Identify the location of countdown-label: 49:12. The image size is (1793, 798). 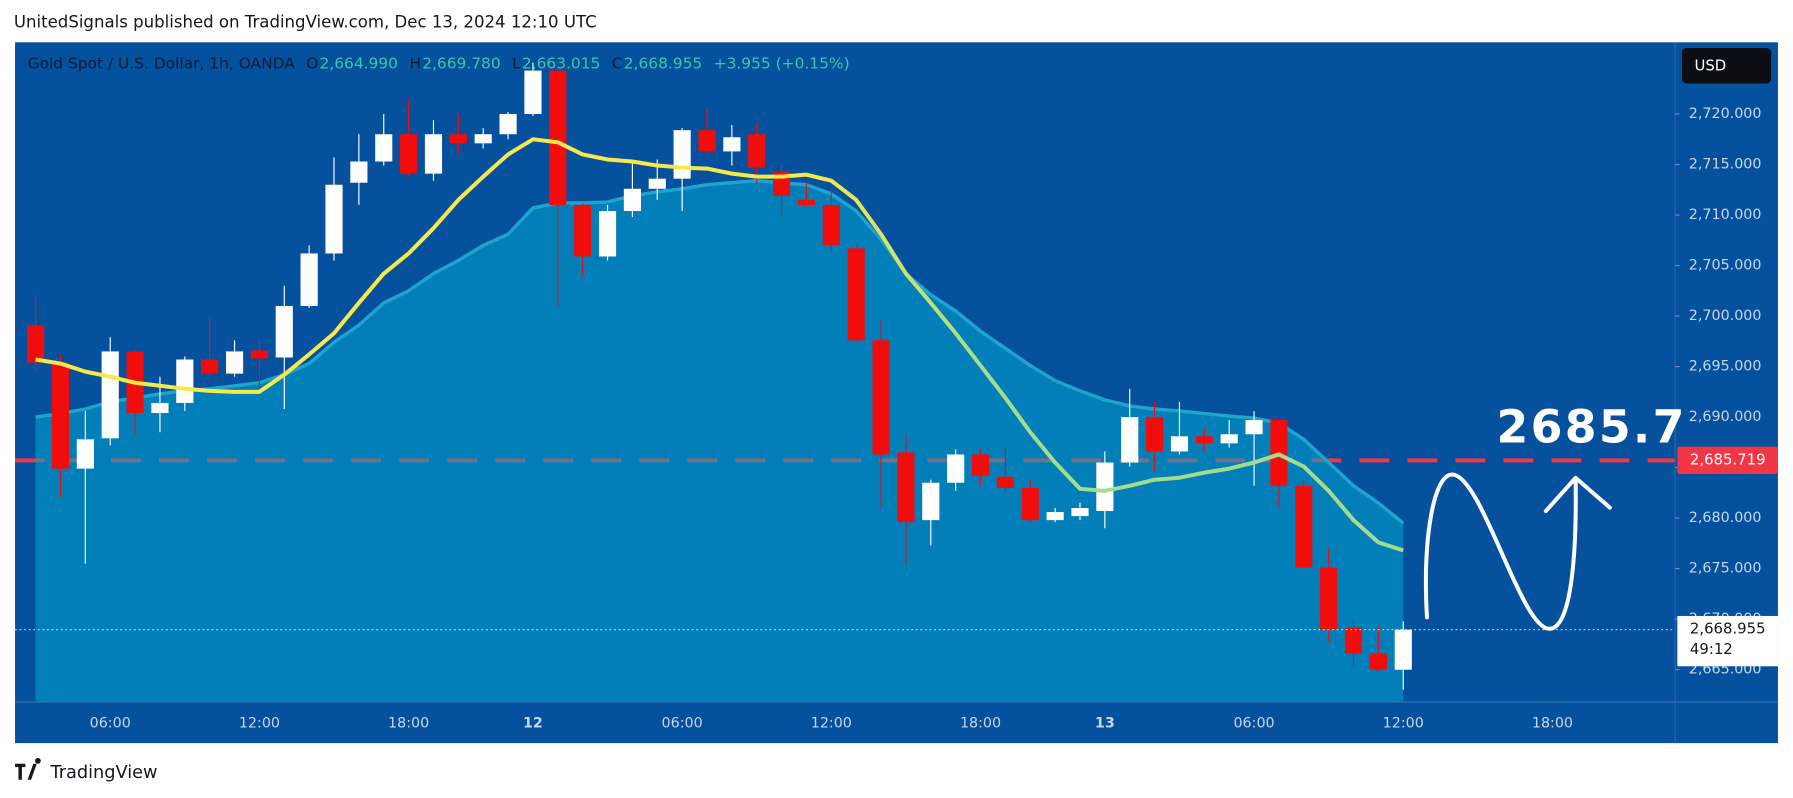
(1711, 649).